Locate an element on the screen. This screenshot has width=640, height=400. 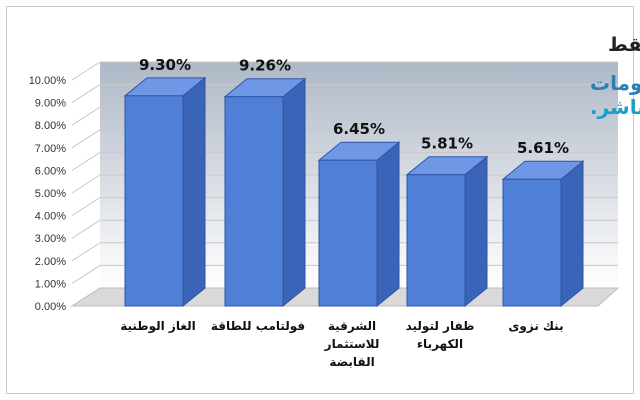
category-label: ظفار لتوليد is located at coordinates (440, 326).